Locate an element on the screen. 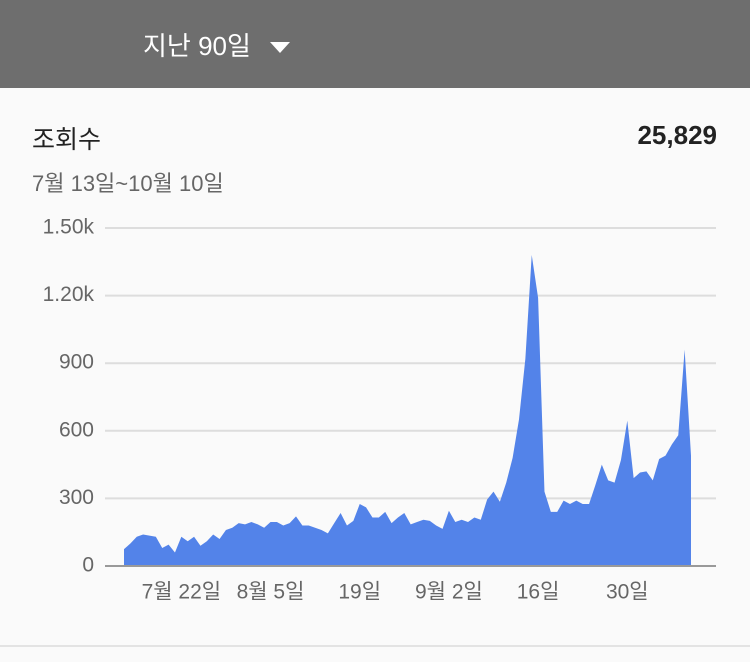 This screenshot has width=750, height=662. period-selector: 지난 90일 is located at coordinates (217, 44).